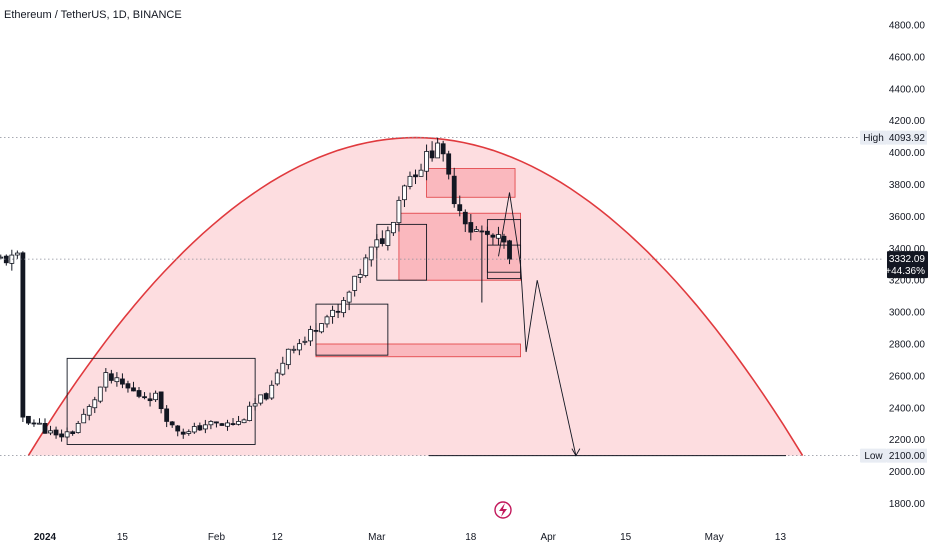 This screenshot has height=555, width=932. Describe the element at coordinates (471, 537) in the screenshot. I see `date-tick-label: 18` at that location.